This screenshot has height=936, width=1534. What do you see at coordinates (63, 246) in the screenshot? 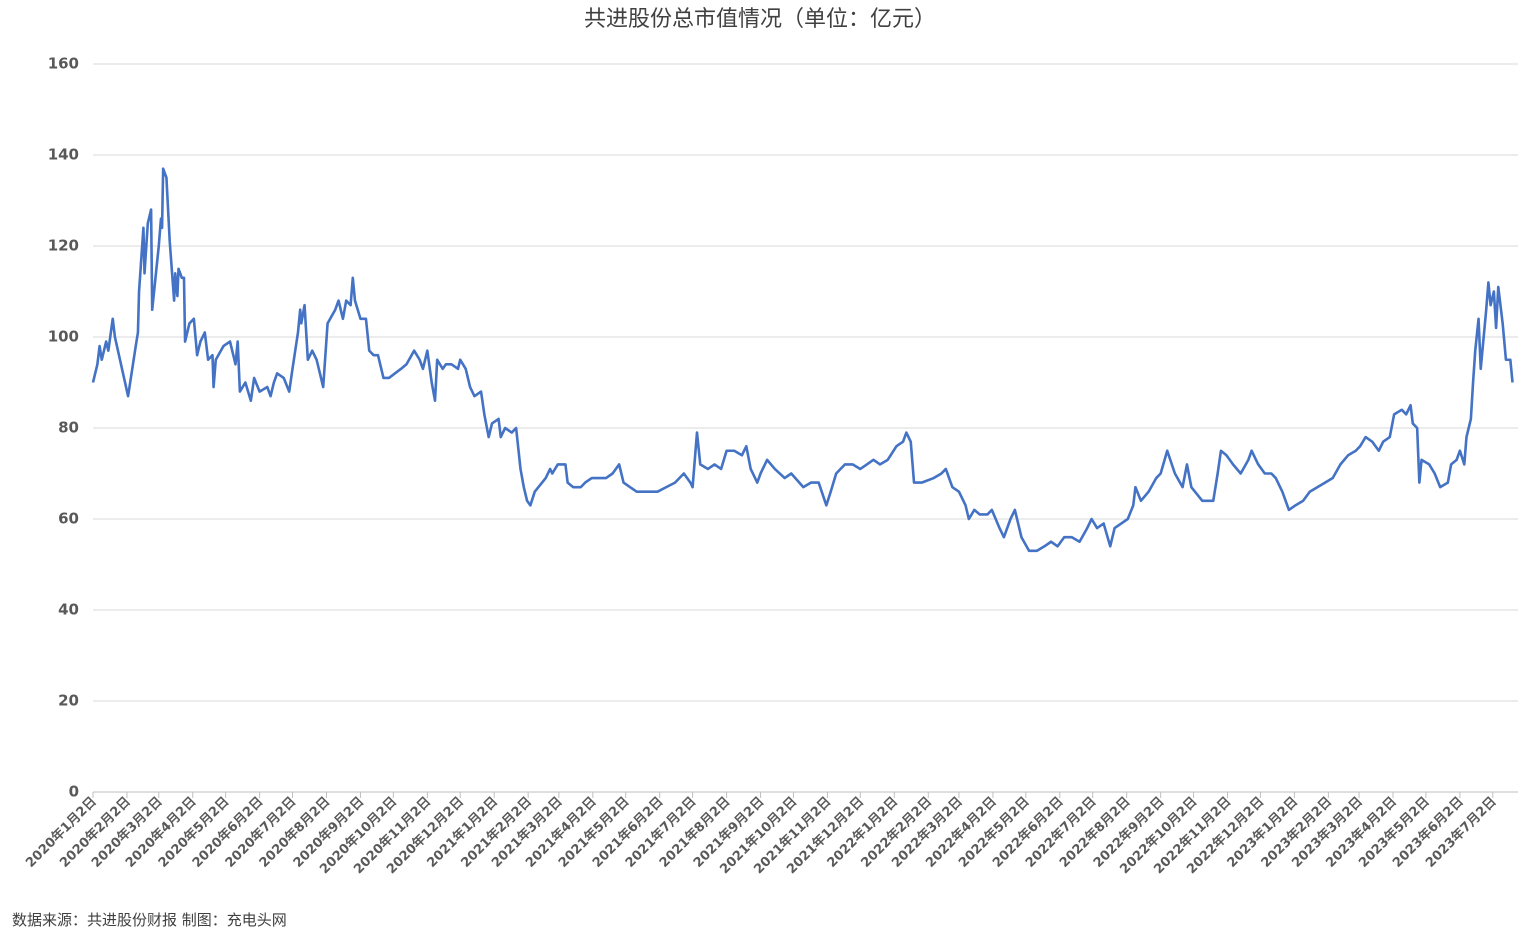
I see `y-tick-label: 120` at bounding box center [63, 246].